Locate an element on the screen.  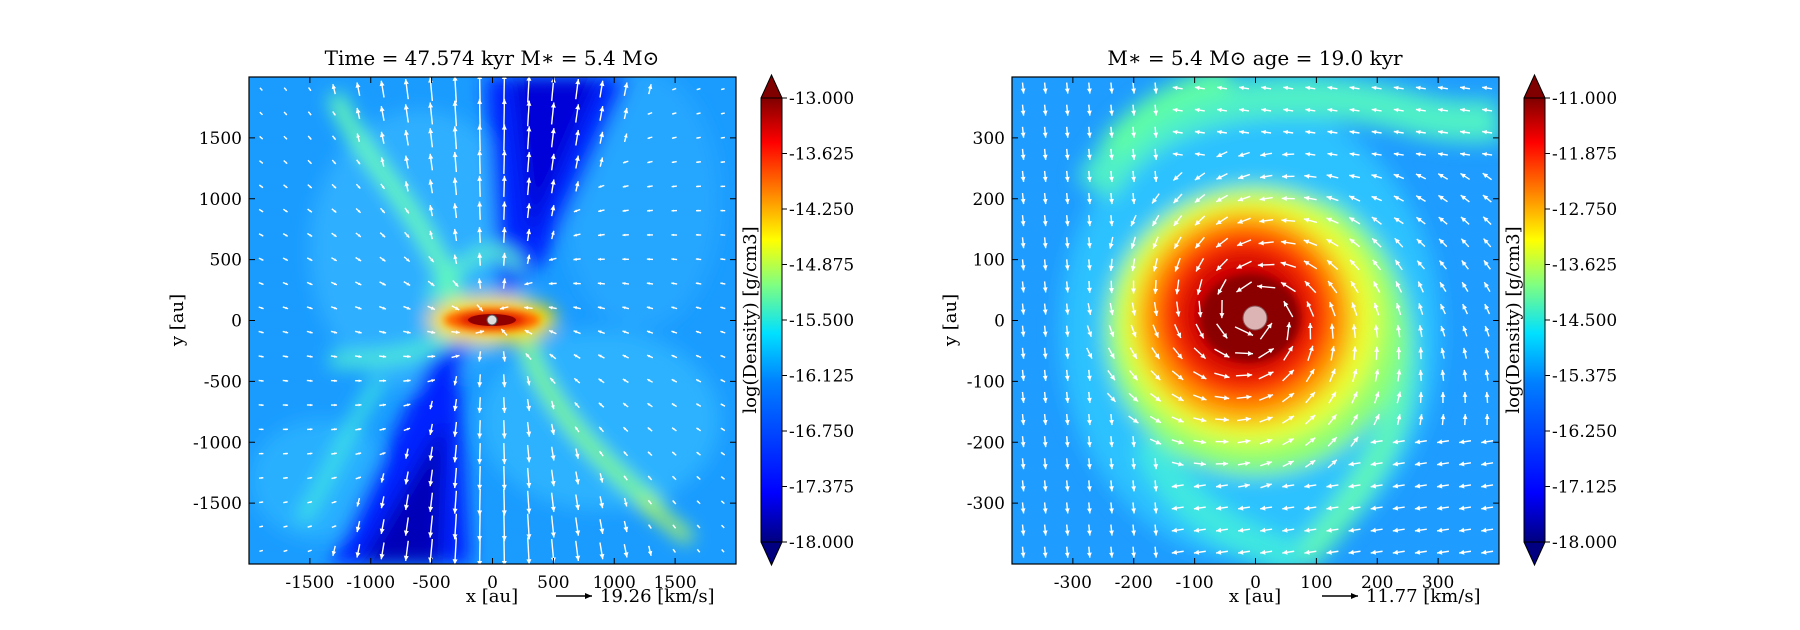
left-xtick-label: 1500 is located at coordinates (674, 583).